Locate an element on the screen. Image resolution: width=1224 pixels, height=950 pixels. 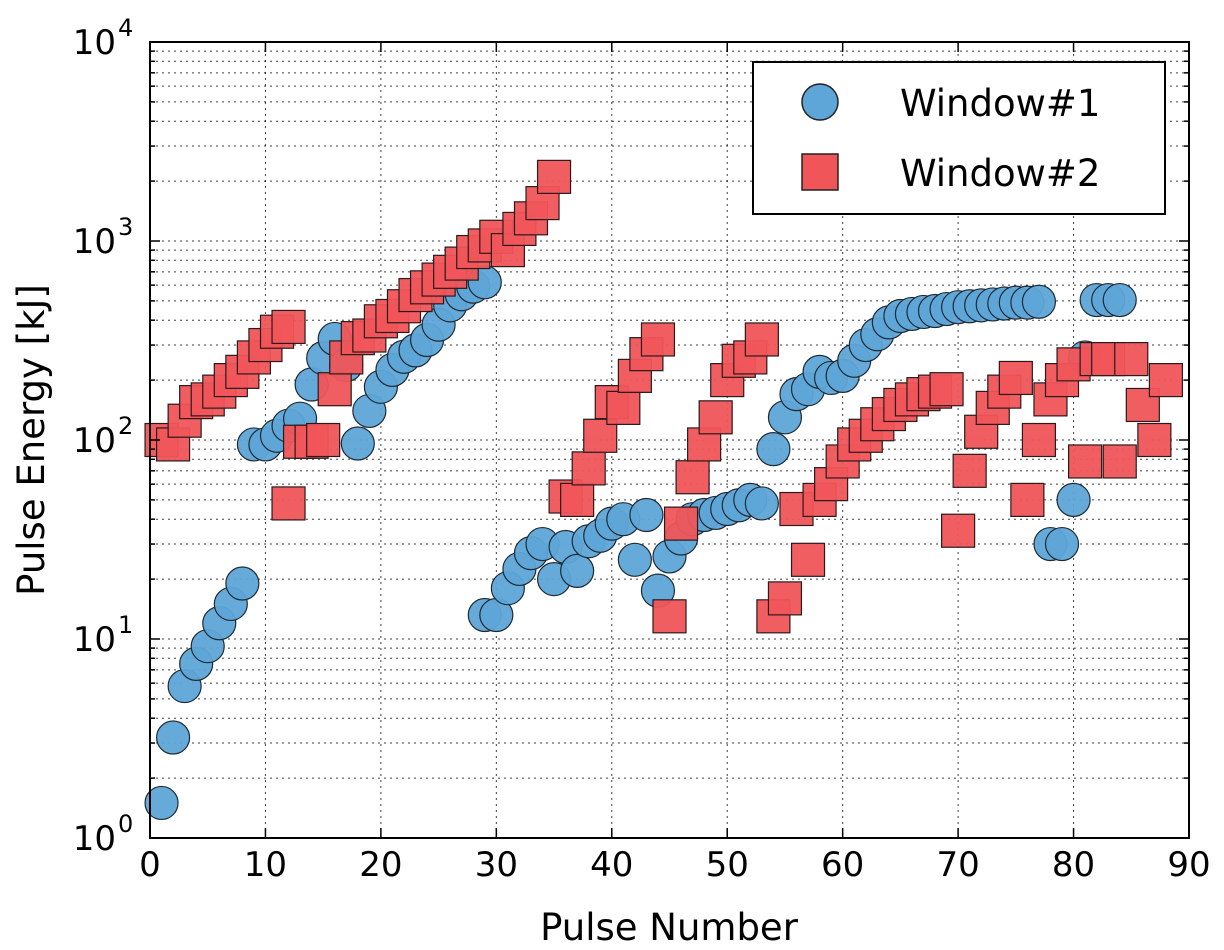
x-tick-label: 10 is located at coordinates (265, 865).